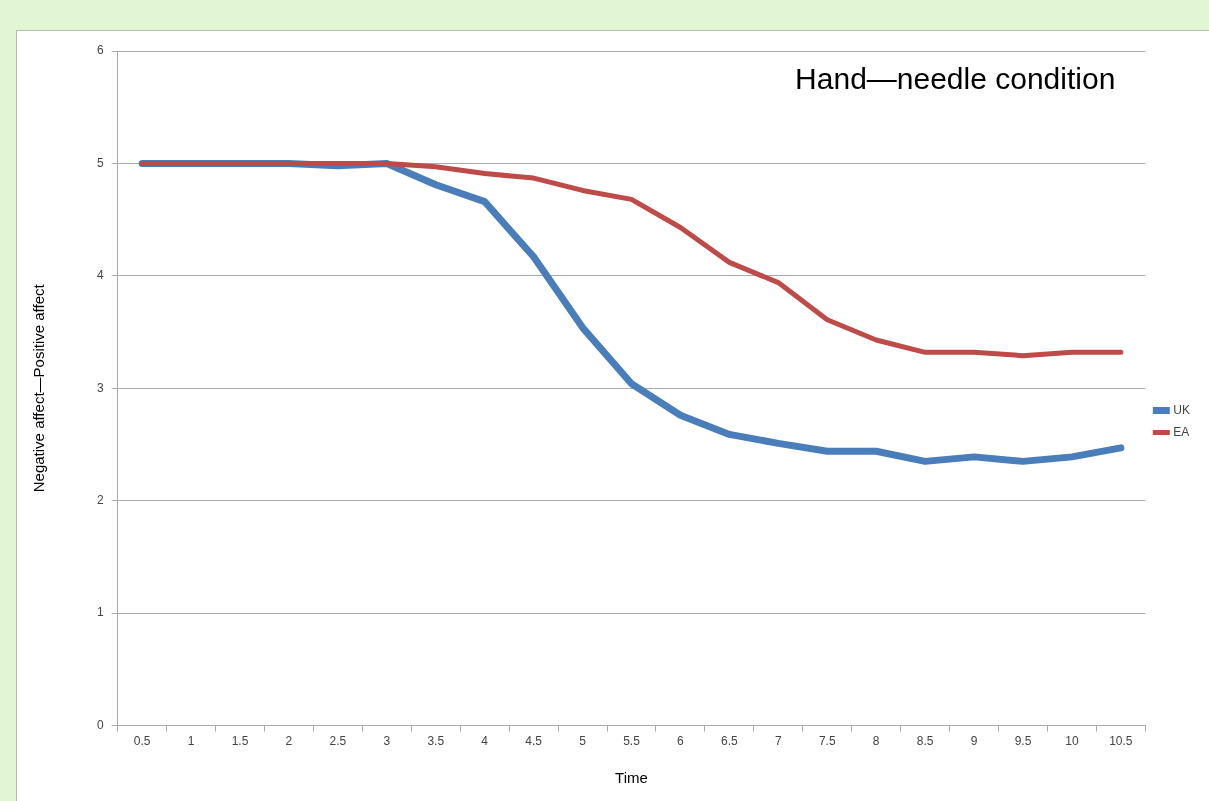 The image size is (1209, 801). I want to click on x-tick-label: 8, so click(876, 741).